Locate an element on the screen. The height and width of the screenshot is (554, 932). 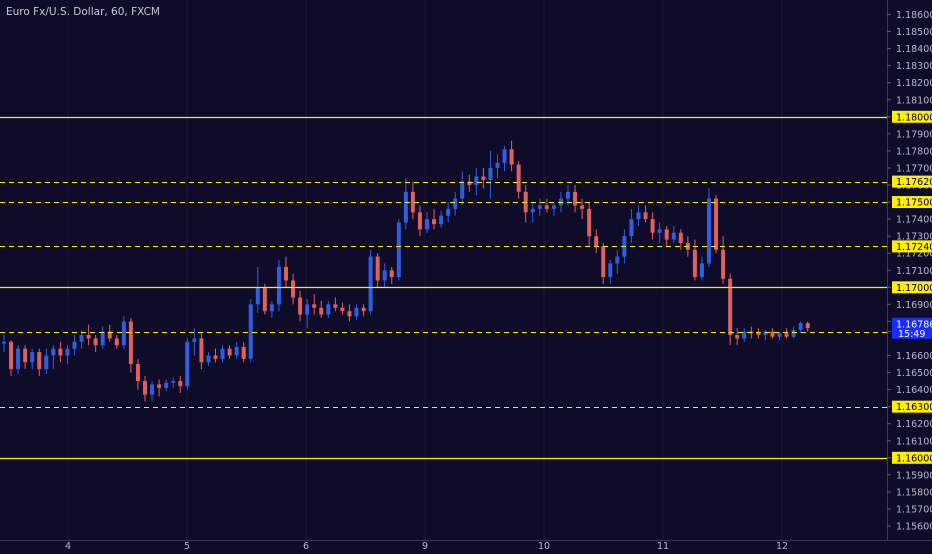
time-tick-label: 11 is located at coordinates (663, 545).